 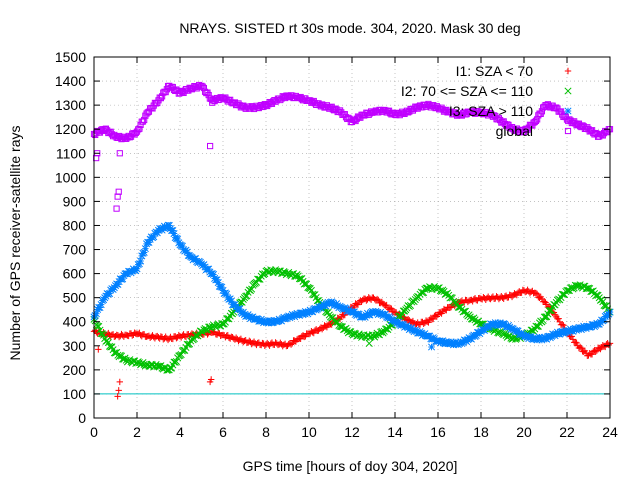 I want to click on legend-label-1: I2: 70 <= SZA <= 110, so click(x=467, y=91).